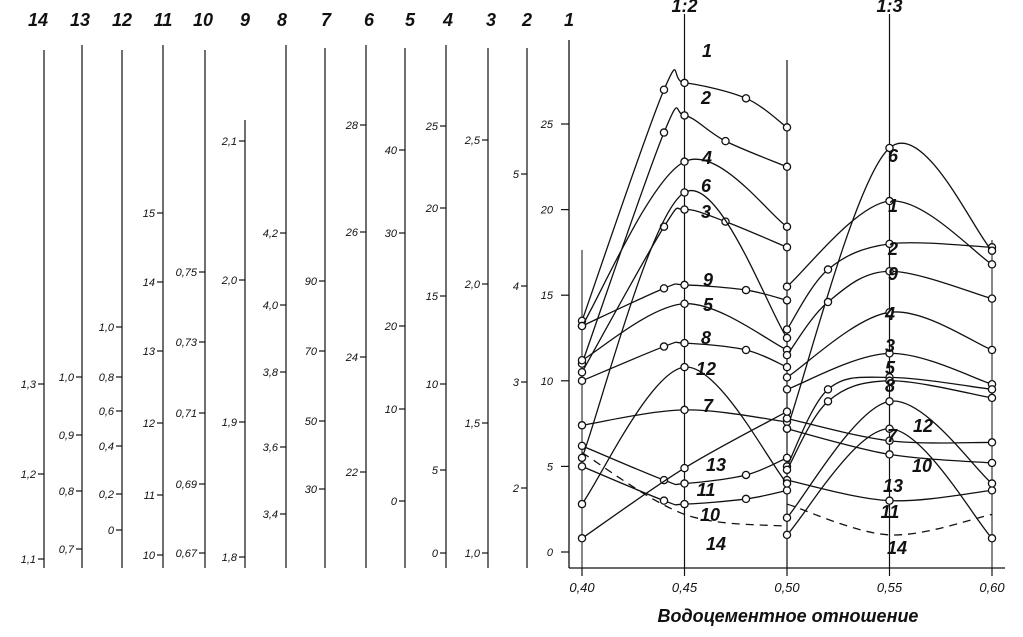 The height and width of the screenshot is (637, 1023). I want to click on scale-tick-label-14: 1,3, so click(29, 385).